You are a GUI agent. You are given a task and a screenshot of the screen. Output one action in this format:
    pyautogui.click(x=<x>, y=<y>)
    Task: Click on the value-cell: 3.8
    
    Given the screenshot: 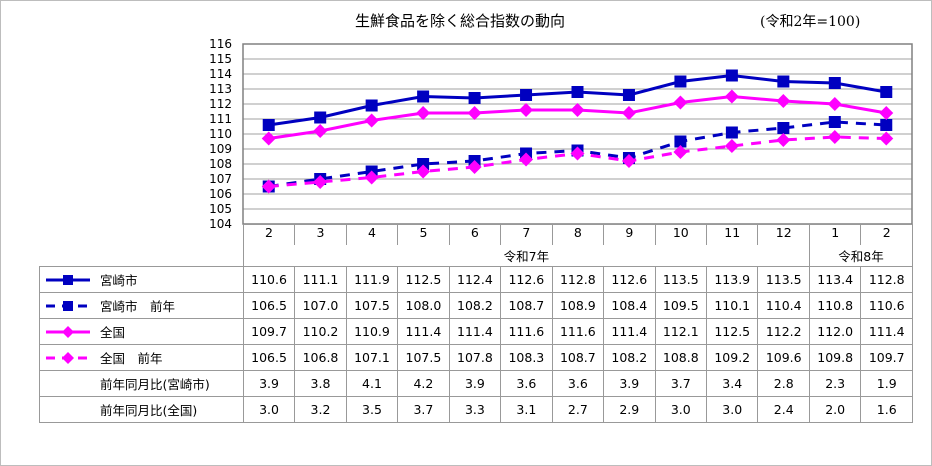 What is the action you would take?
    pyautogui.click(x=320, y=383)
    